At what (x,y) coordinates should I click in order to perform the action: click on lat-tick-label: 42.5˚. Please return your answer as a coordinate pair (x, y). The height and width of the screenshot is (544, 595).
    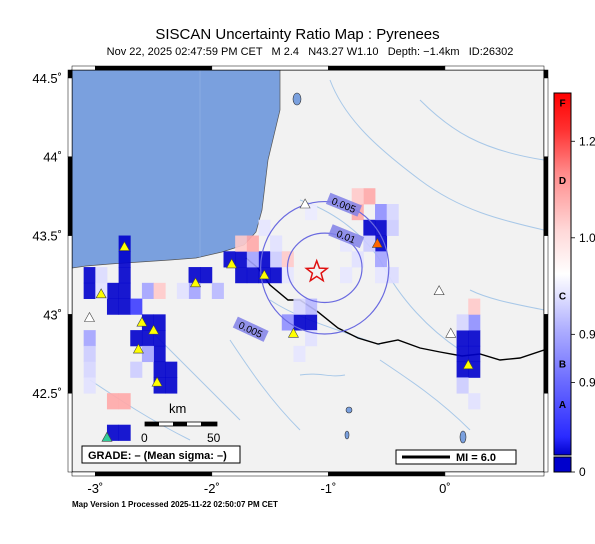
    Looking at the image, I should click on (47, 393).